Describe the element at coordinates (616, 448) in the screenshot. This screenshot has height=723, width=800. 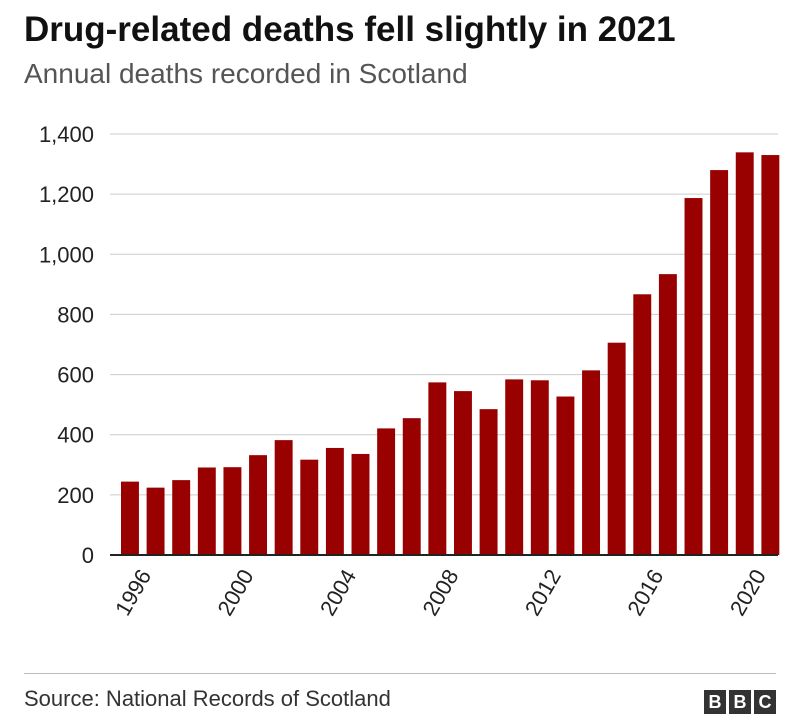
I see `bar-2015` at that location.